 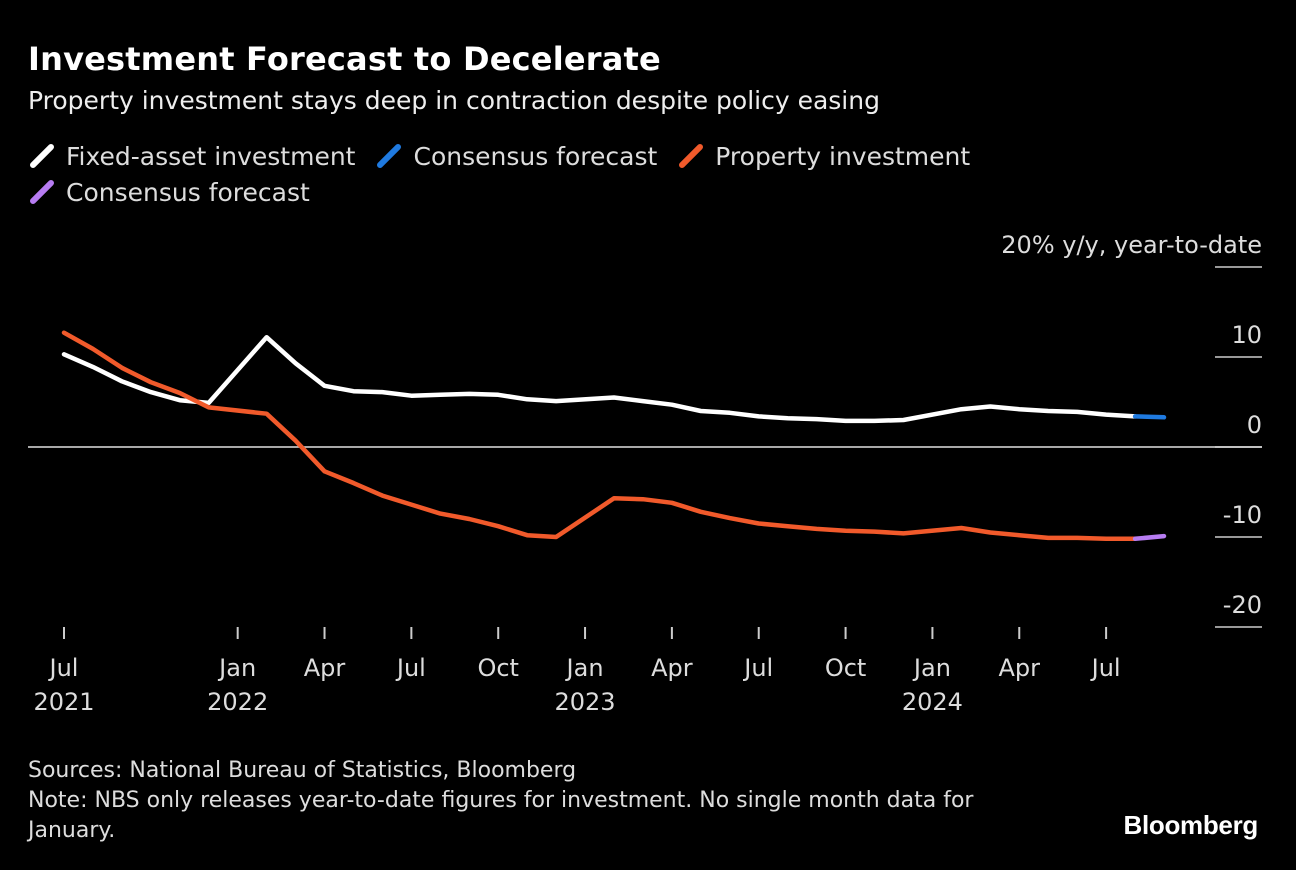 I want to click on series-line-fai-forecast, so click(x=1149, y=417).